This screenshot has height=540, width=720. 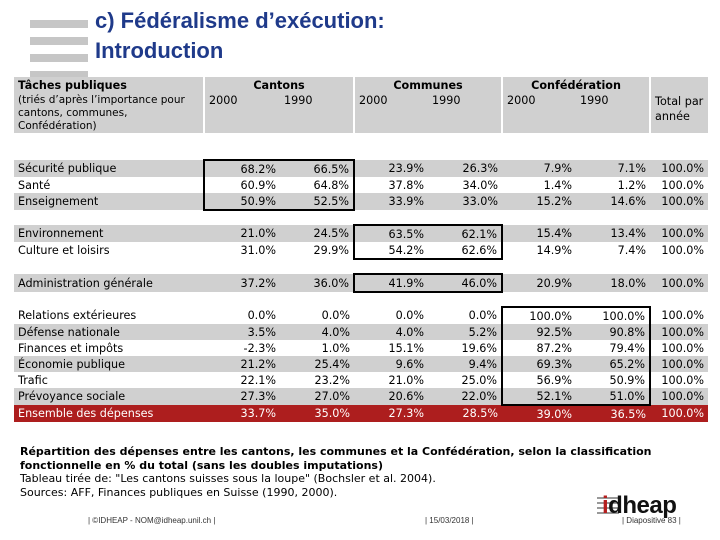 I want to click on cell: 21.0%, so click(x=391, y=380).